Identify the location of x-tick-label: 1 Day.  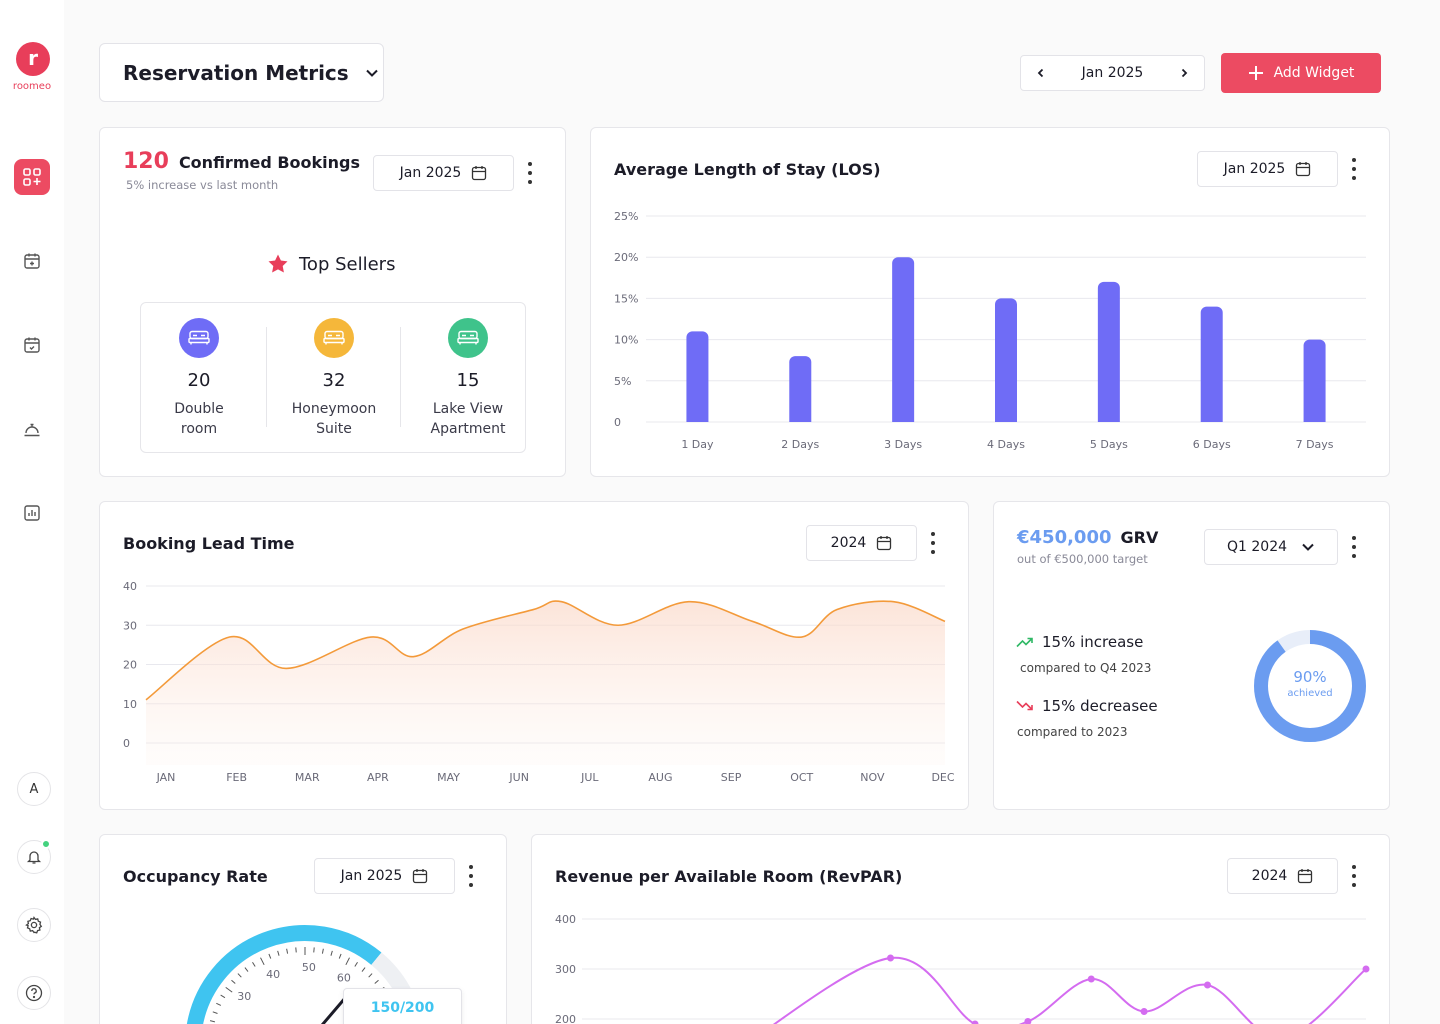
(697, 444).